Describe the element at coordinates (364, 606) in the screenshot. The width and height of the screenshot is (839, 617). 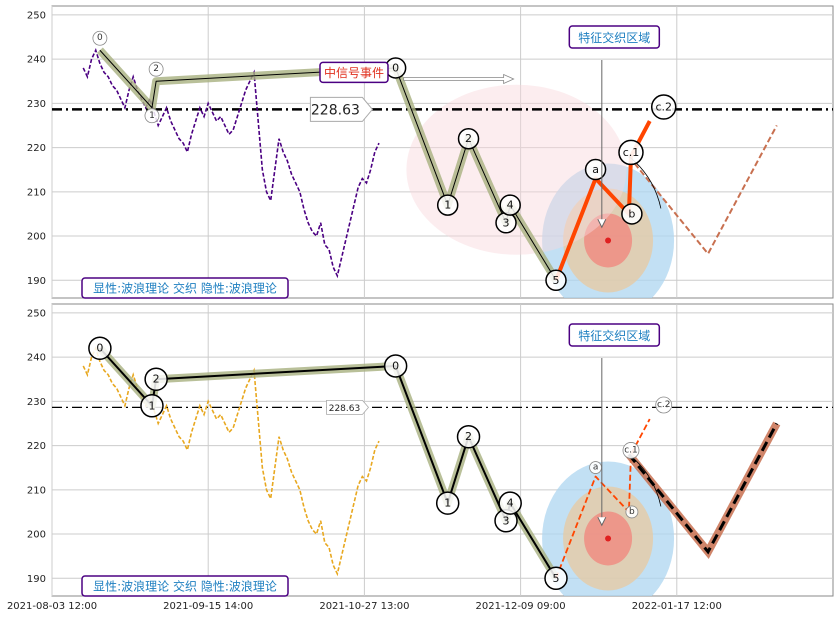
I see `x-tick-label: 2021-10-27 13:00` at that location.